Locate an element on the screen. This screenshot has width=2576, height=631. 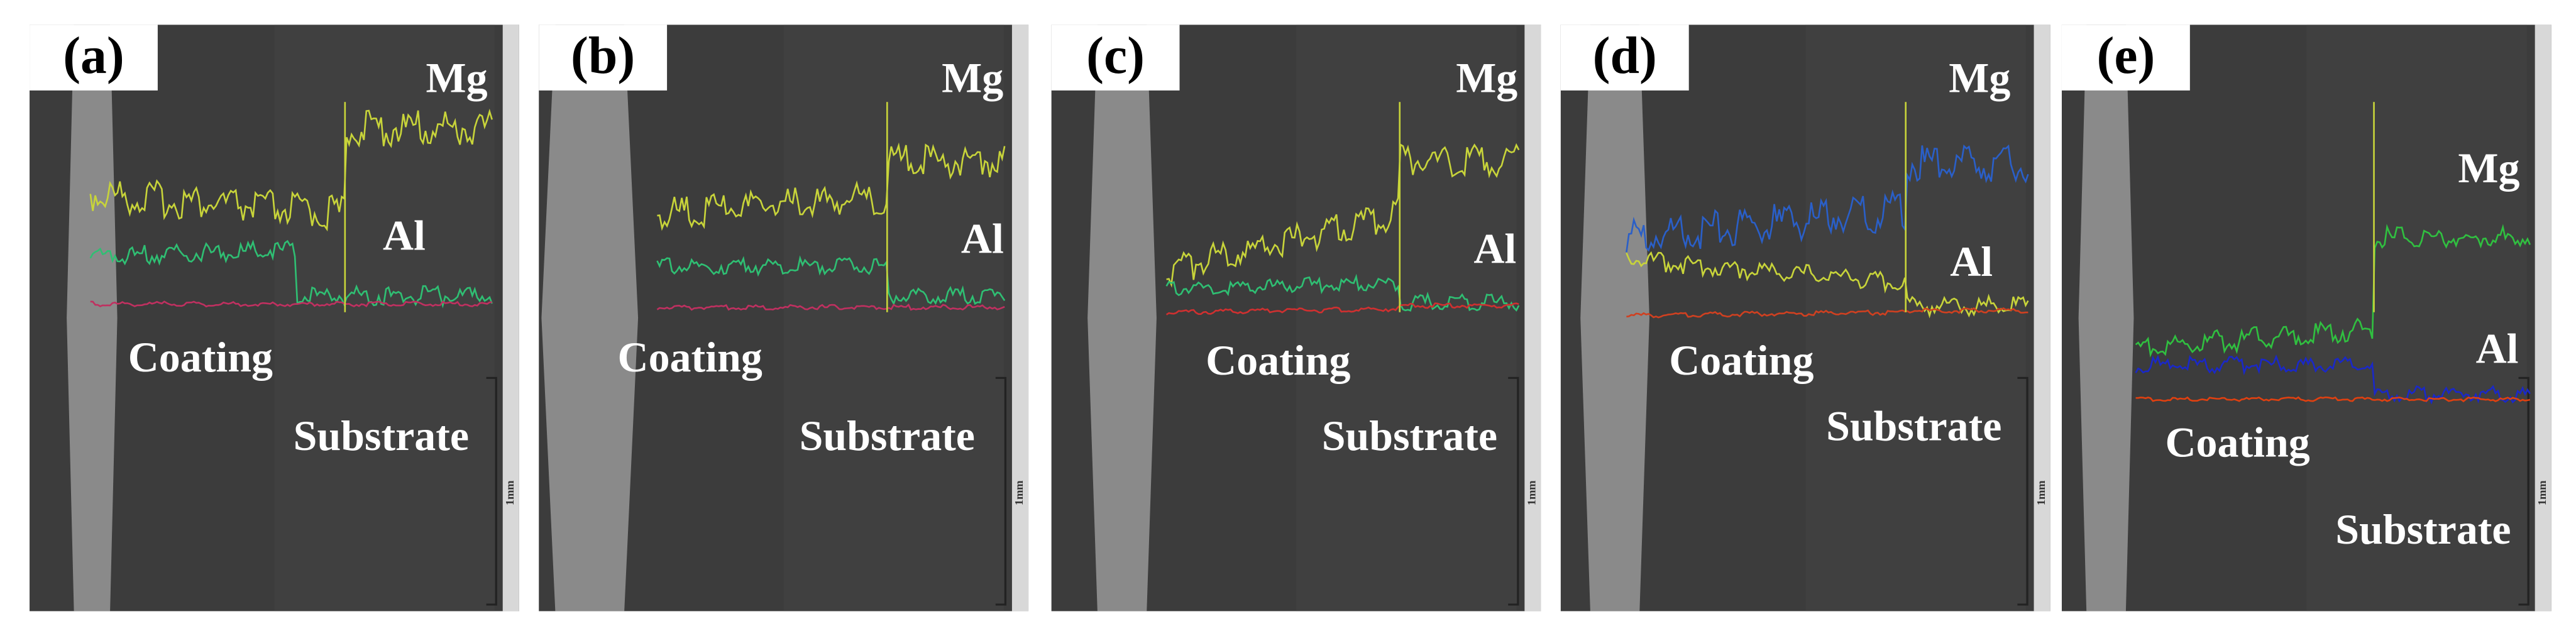
panel-label: (e) is located at coordinates (2125, 55).